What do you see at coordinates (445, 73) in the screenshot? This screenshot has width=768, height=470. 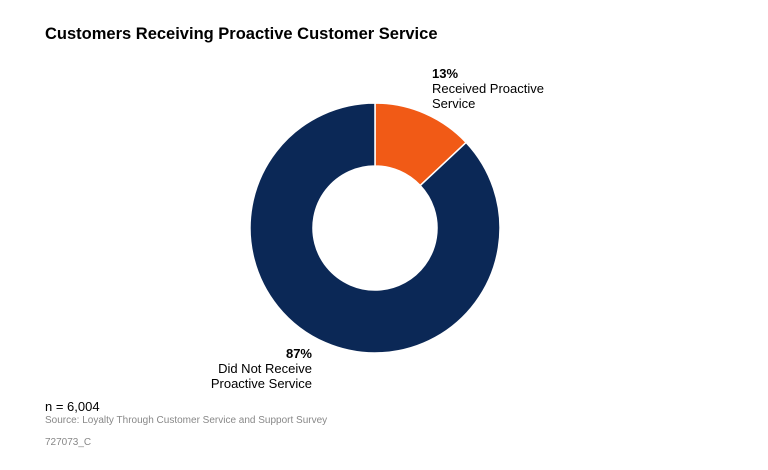 I see `label-received-value: 13%` at bounding box center [445, 73].